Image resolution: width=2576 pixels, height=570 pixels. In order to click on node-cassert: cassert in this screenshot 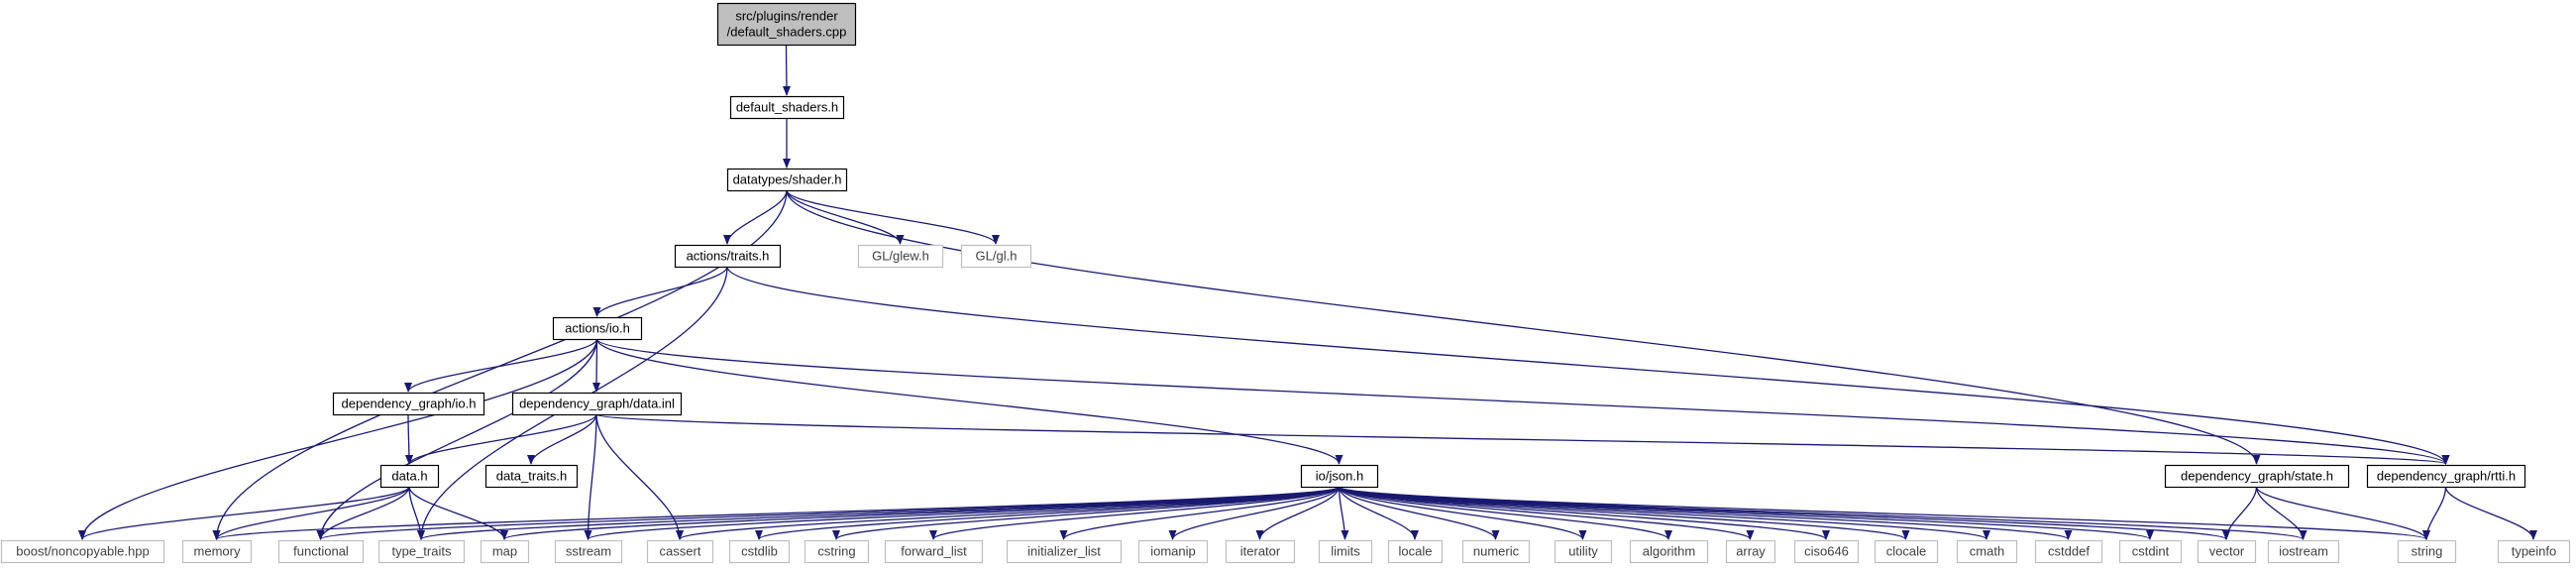, I will do `click(680, 551)`.